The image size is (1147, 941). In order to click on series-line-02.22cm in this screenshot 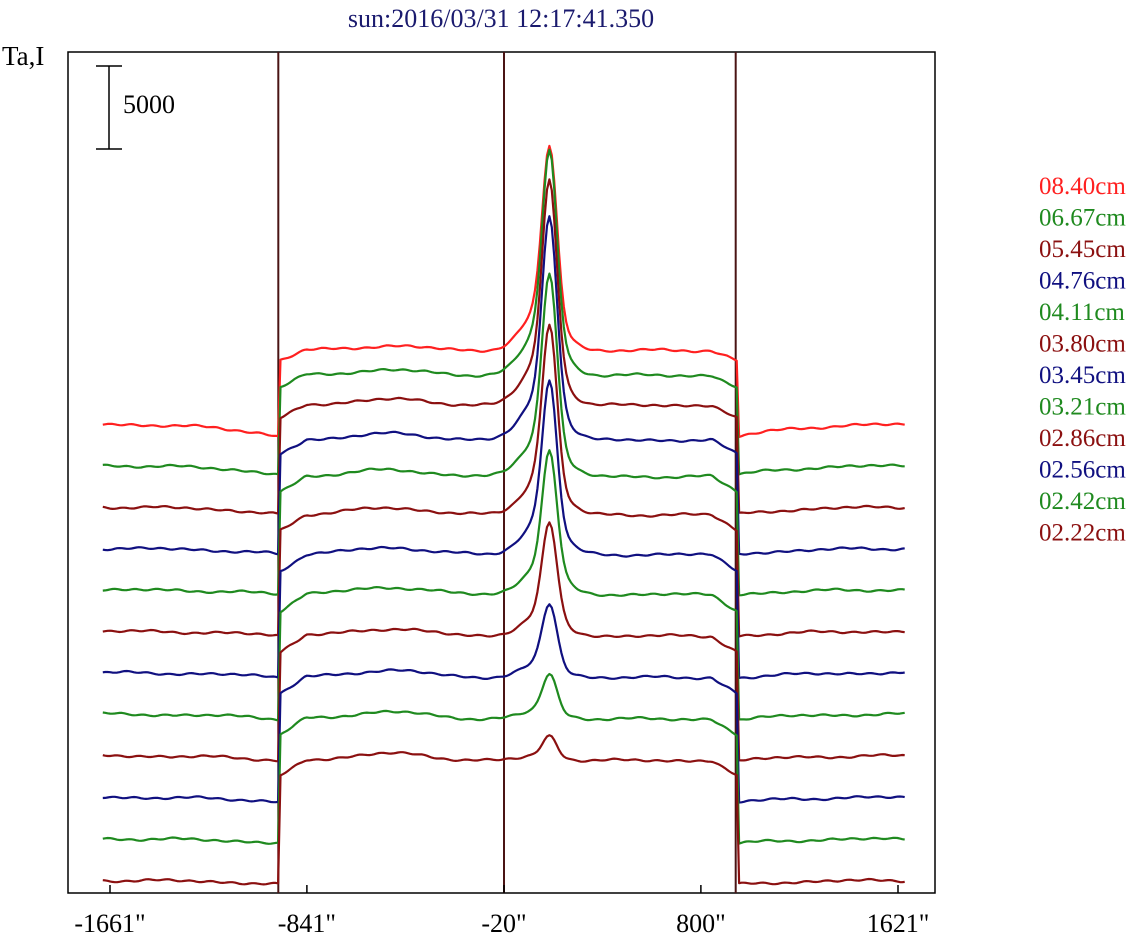, I will do `click(503, 810)`.